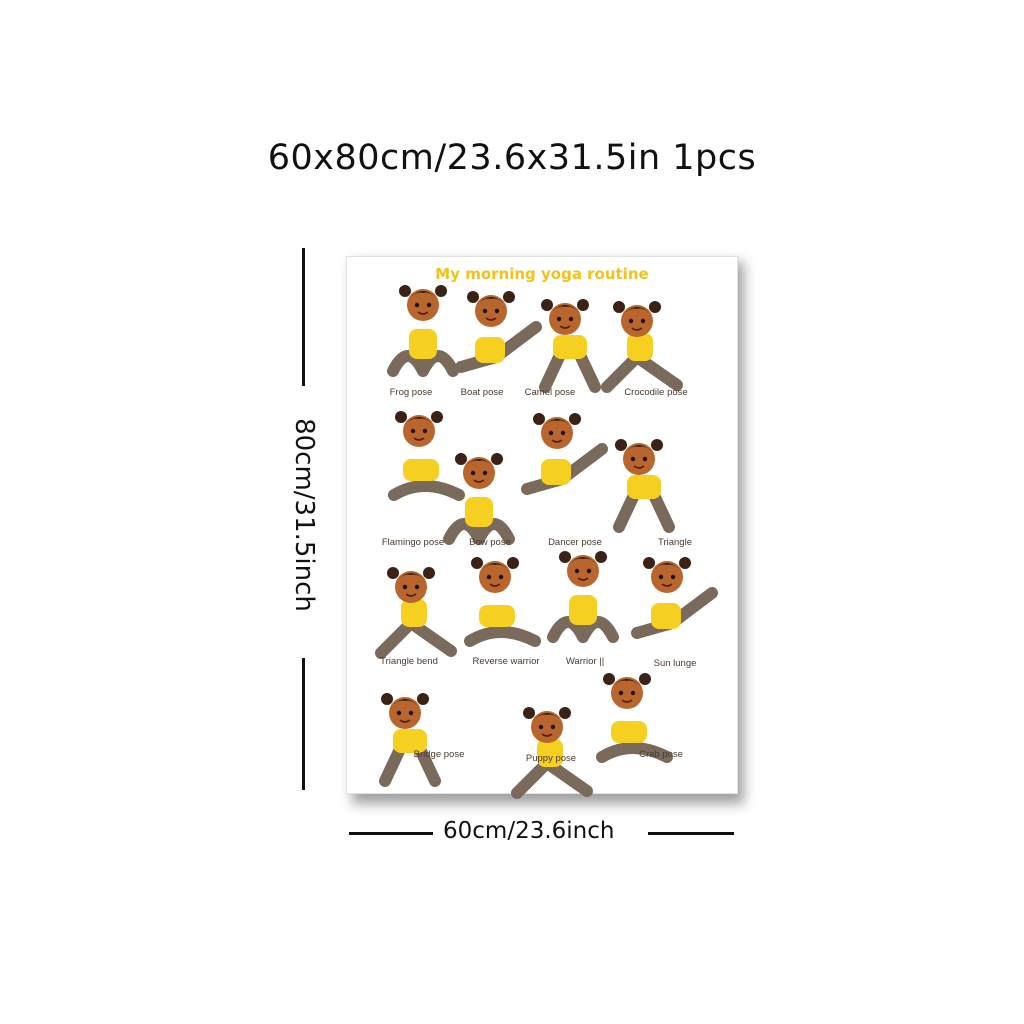 The width and height of the screenshot is (1024, 1024). Describe the element at coordinates (439, 754) in the screenshot. I see `pose-label: Bridge pose` at that location.